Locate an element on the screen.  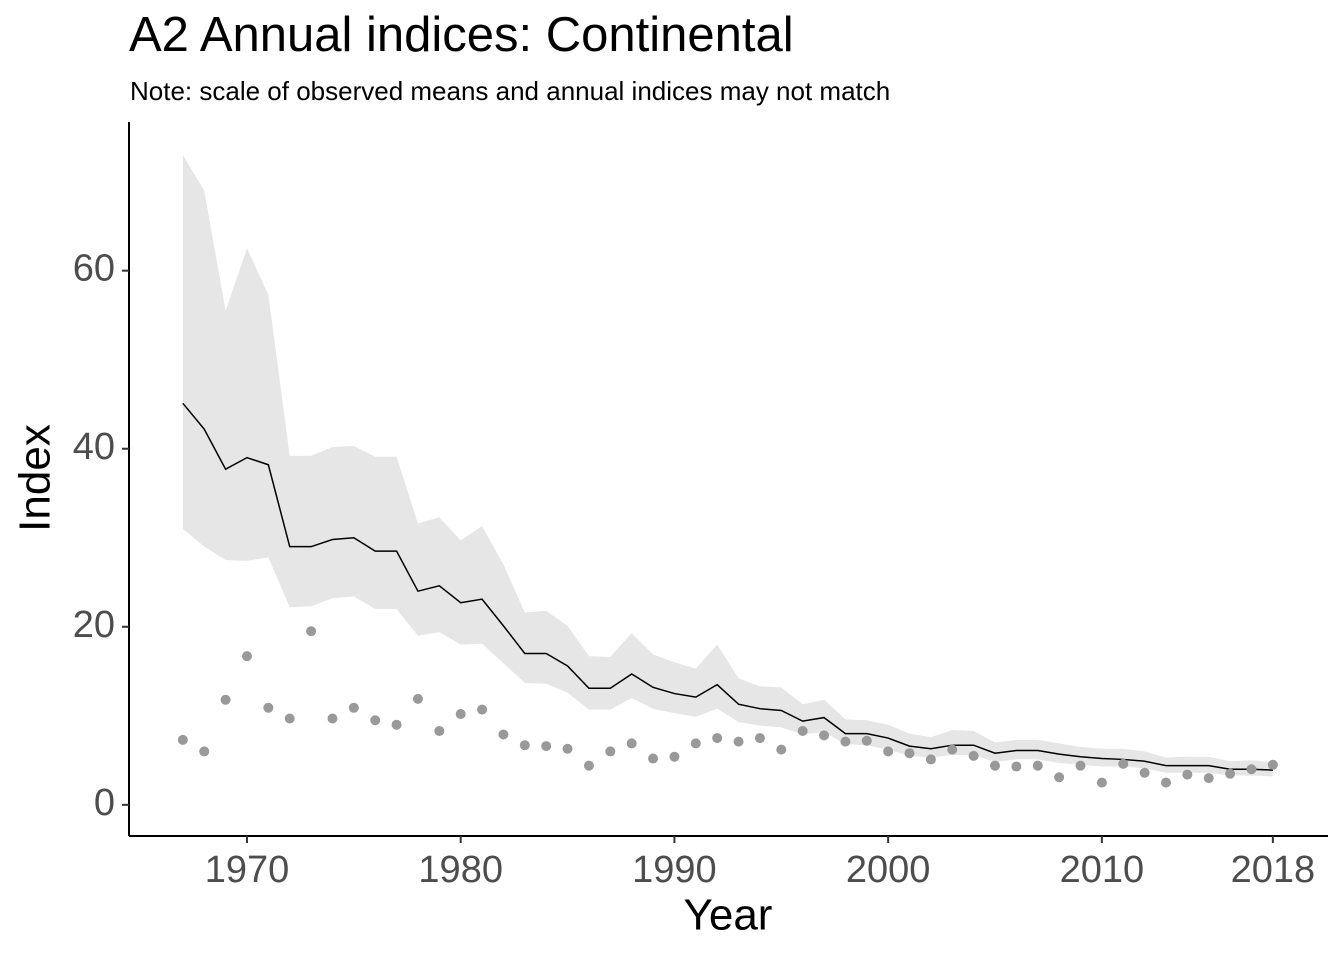
x-tick-label: 1990 is located at coordinates (674, 870).